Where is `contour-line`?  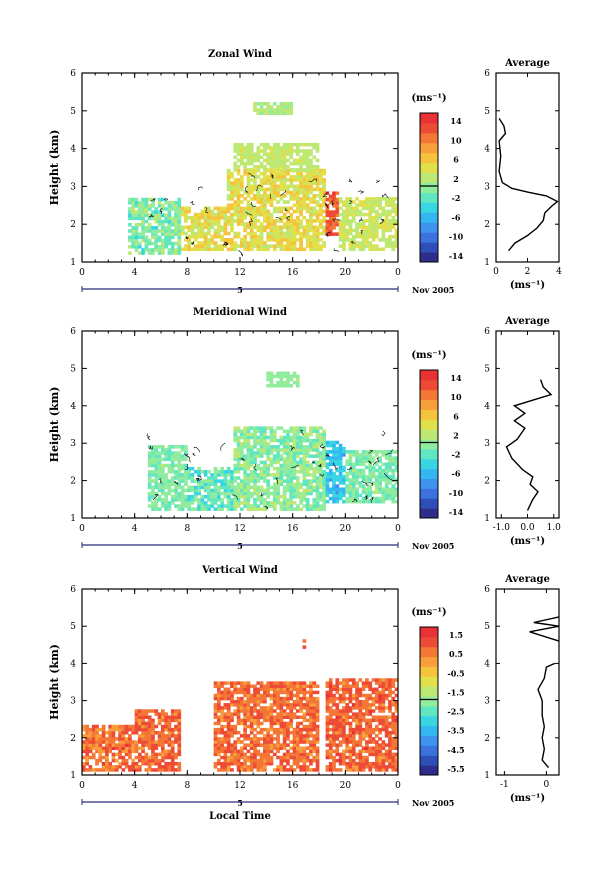 contour-line is located at coordinates (293, 448).